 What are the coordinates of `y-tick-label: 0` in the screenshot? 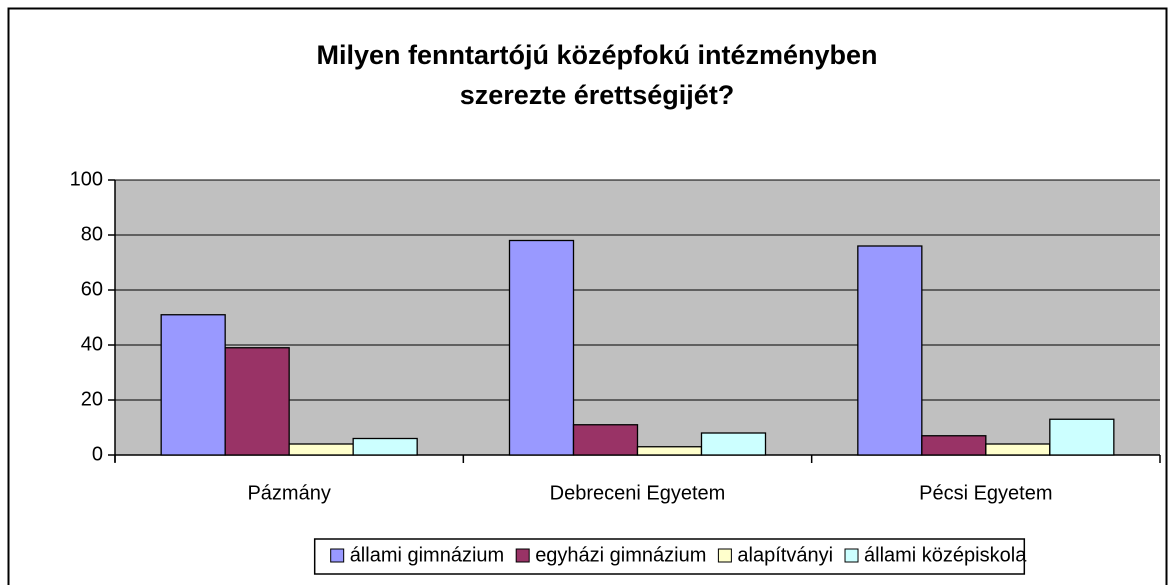 It's located at (97, 454).